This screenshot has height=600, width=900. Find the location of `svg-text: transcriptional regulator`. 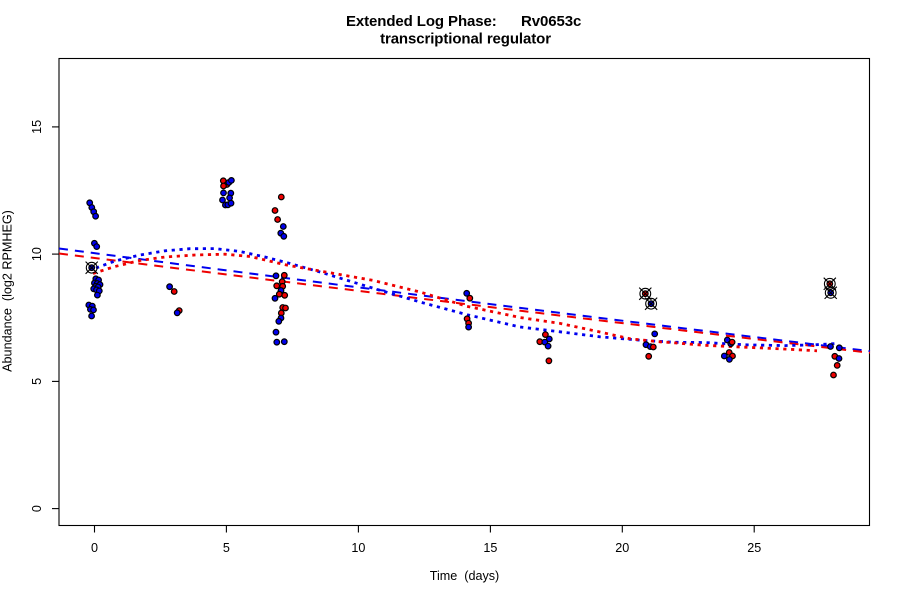

svg-text: transcriptional regulator is located at coordinates (465, 39).